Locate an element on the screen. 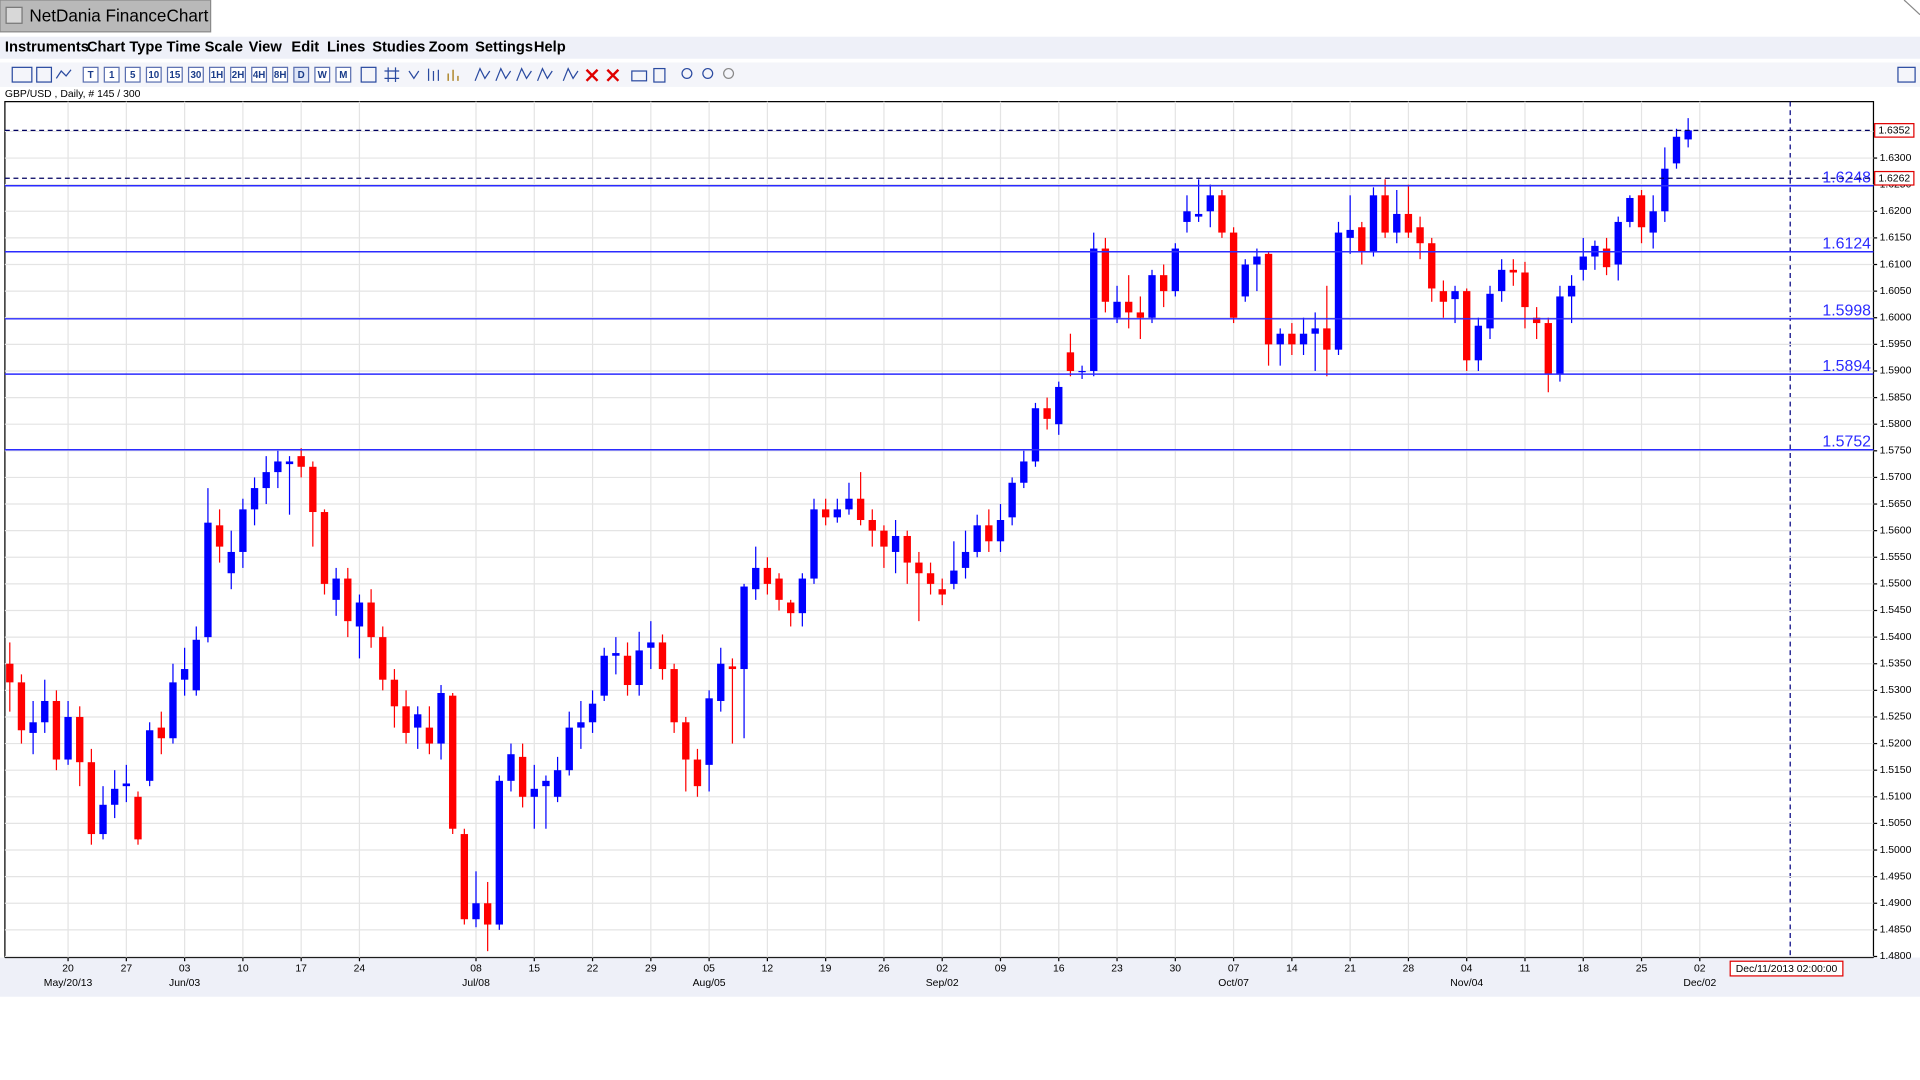 The width and height of the screenshot is (1920, 1080). x-major-label: Oct/07 is located at coordinates (1233, 983).